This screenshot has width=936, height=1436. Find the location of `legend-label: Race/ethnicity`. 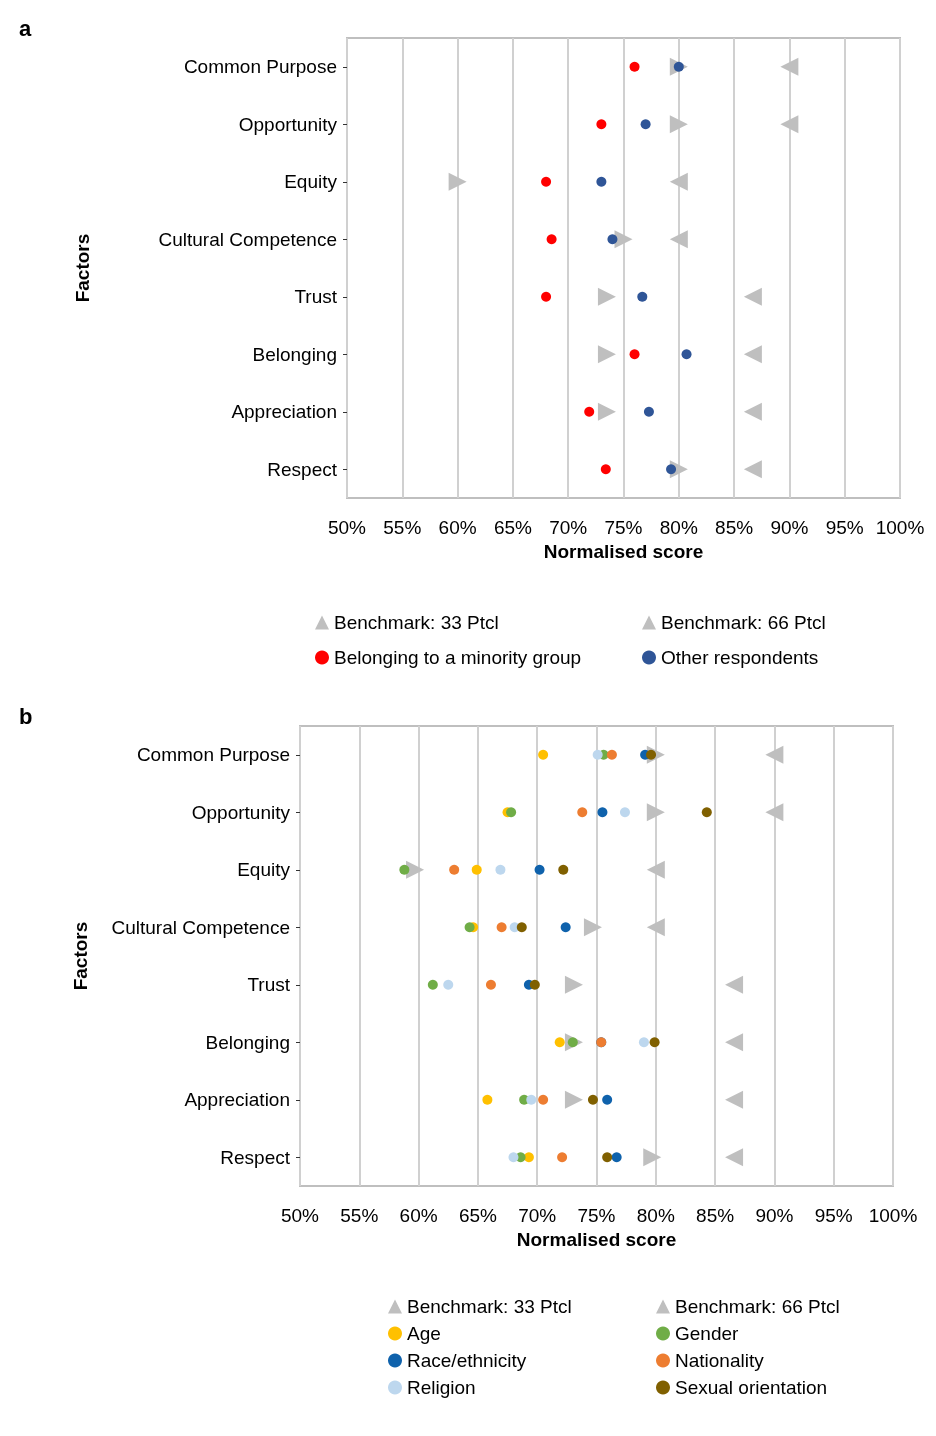

legend-label: Race/ethnicity is located at coordinates (467, 1360).